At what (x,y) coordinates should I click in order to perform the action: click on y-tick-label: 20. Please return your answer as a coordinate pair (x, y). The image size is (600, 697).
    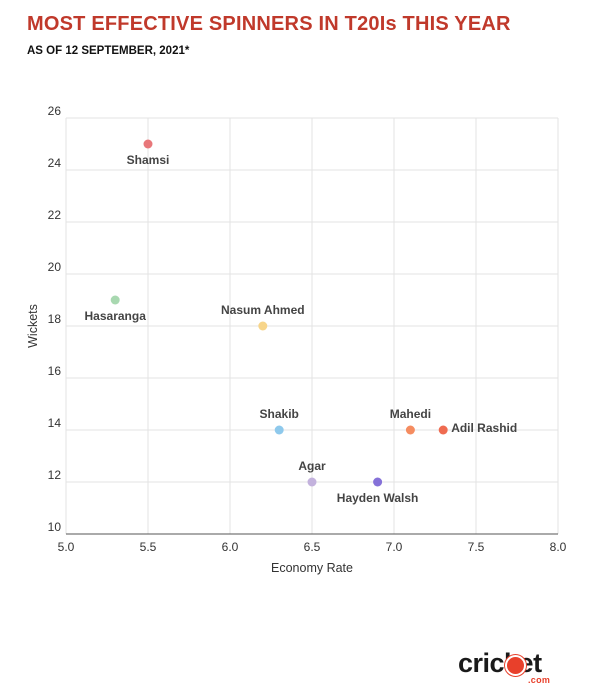
    Looking at the image, I should click on (55, 267).